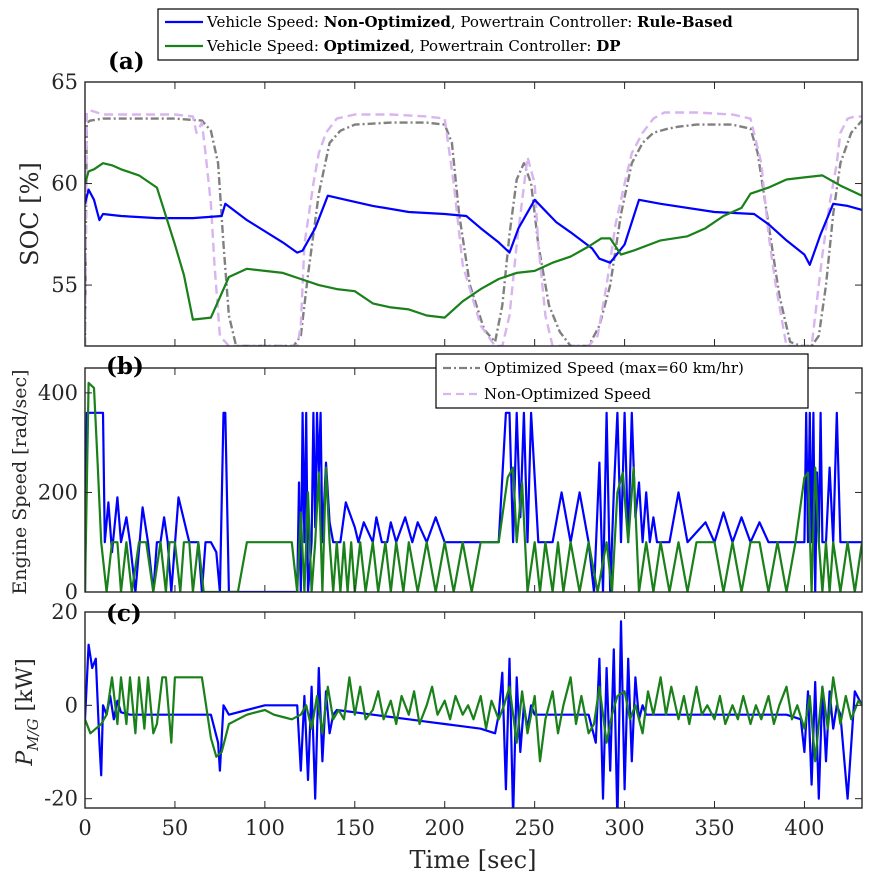 This screenshot has width=872, height=887. I want to click on x-tick-label-3: 150, so click(355, 828).